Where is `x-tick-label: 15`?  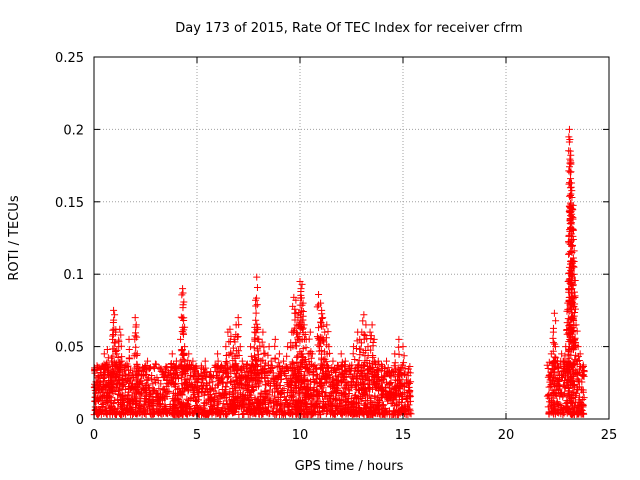
x-tick-label: 15 is located at coordinates (403, 435).